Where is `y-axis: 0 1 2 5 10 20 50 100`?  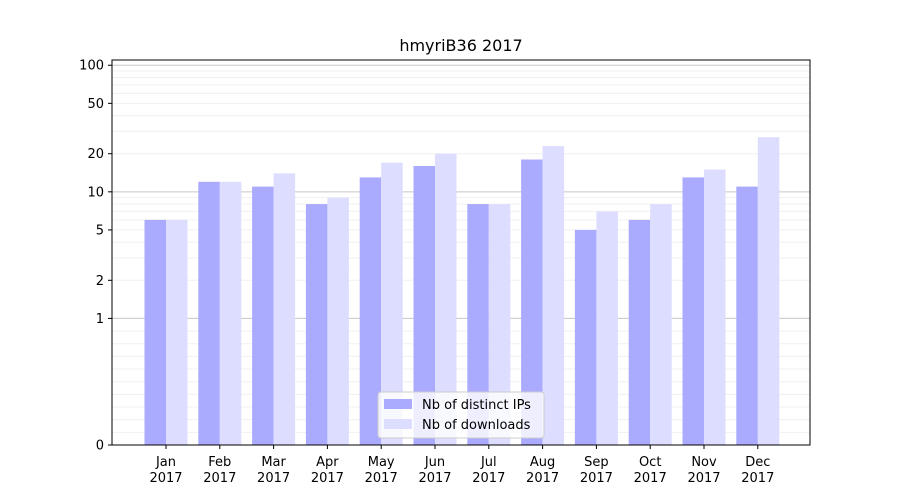 y-axis: 0 1 2 5 10 20 50 100 is located at coordinates (95, 256).